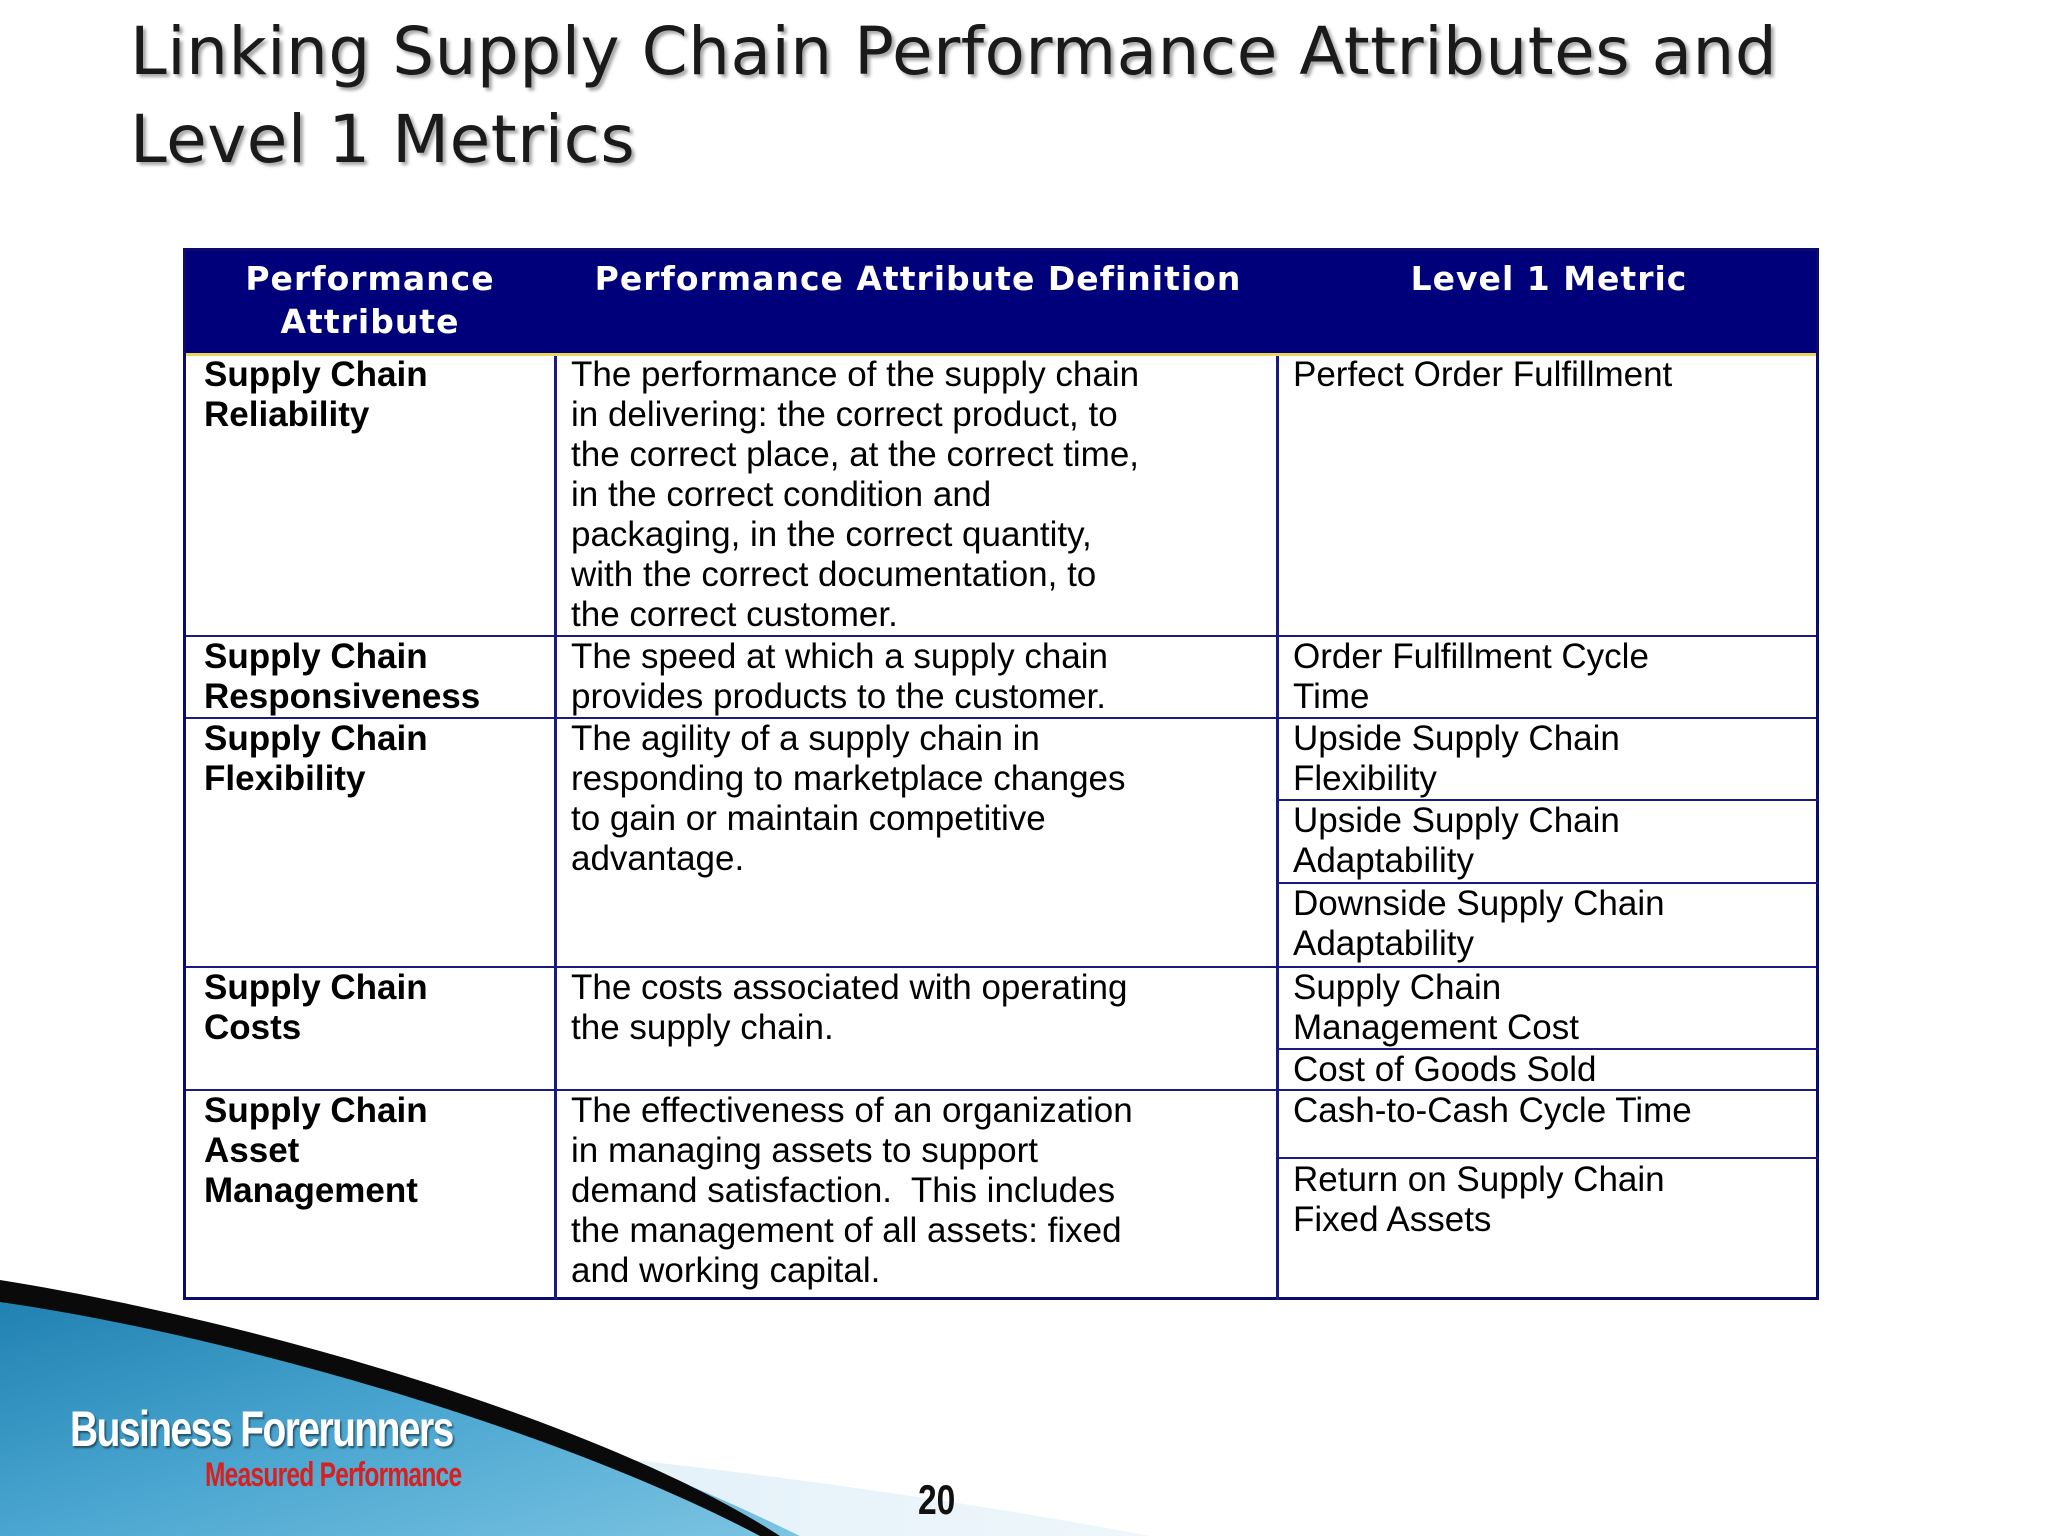  Describe the element at coordinates (848, 778) in the screenshot. I see `definition-line: responding to marketplace changes` at that location.